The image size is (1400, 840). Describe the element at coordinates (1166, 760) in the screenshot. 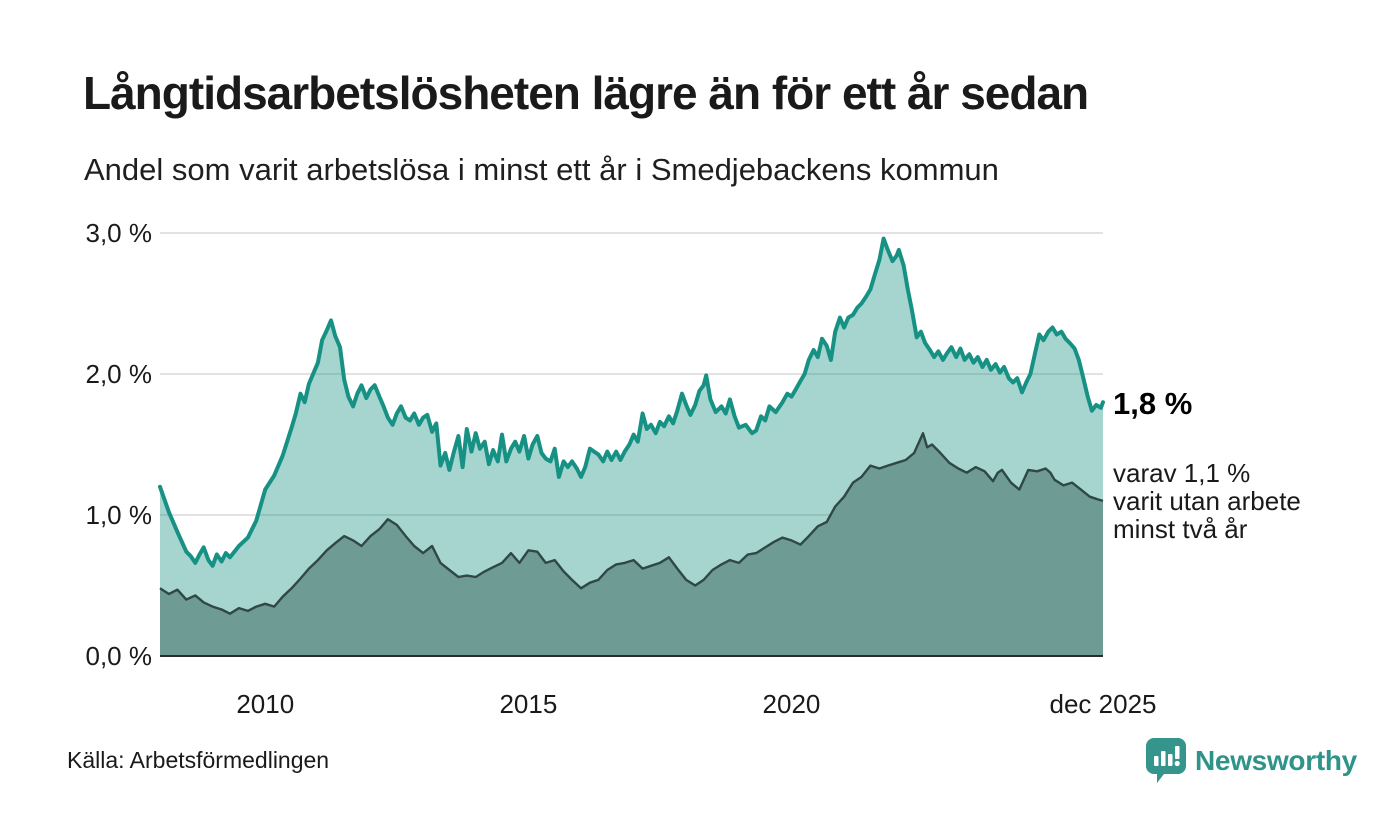

I see `newsworthy-icon` at that location.